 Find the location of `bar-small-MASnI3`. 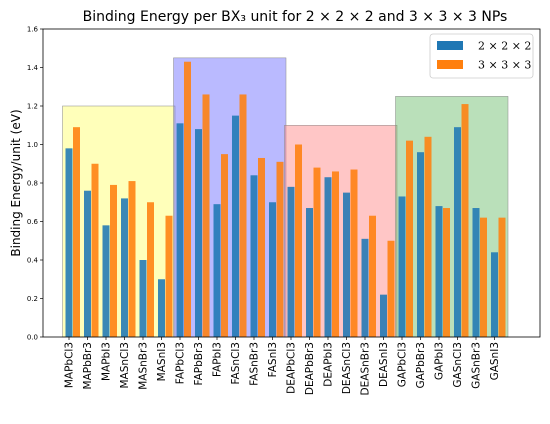

bar-small-MASnI3 is located at coordinates (161, 308).